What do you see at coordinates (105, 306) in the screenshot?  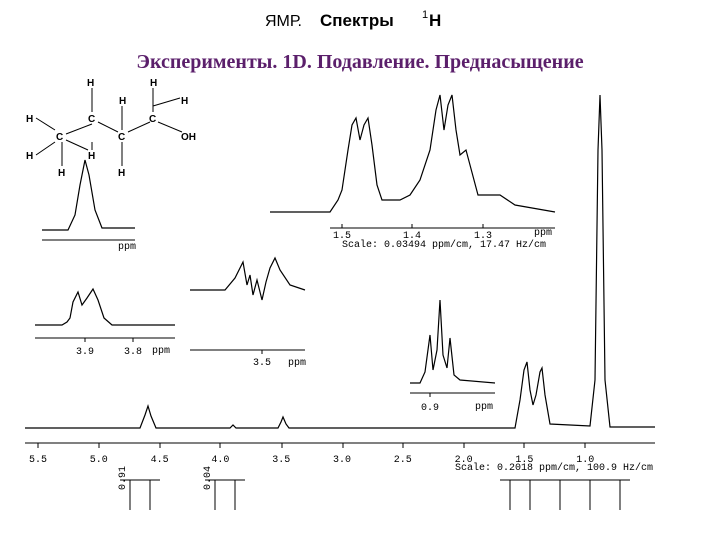 I see `inset-39-spectrum` at bounding box center [105, 306].